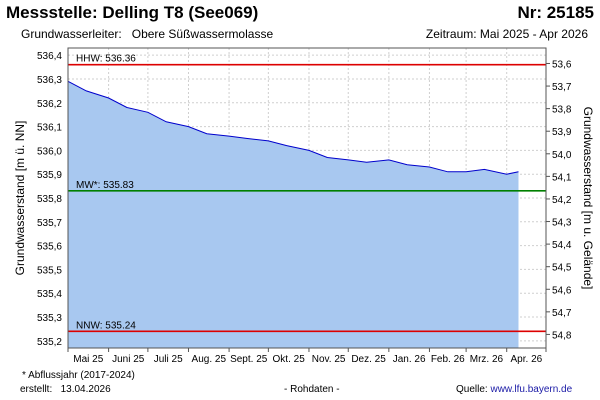  Describe the element at coordinates (20, 198) in the screenshot. I see `y-axis-label: Grundwasserstand [m ü. NN]` at that location.